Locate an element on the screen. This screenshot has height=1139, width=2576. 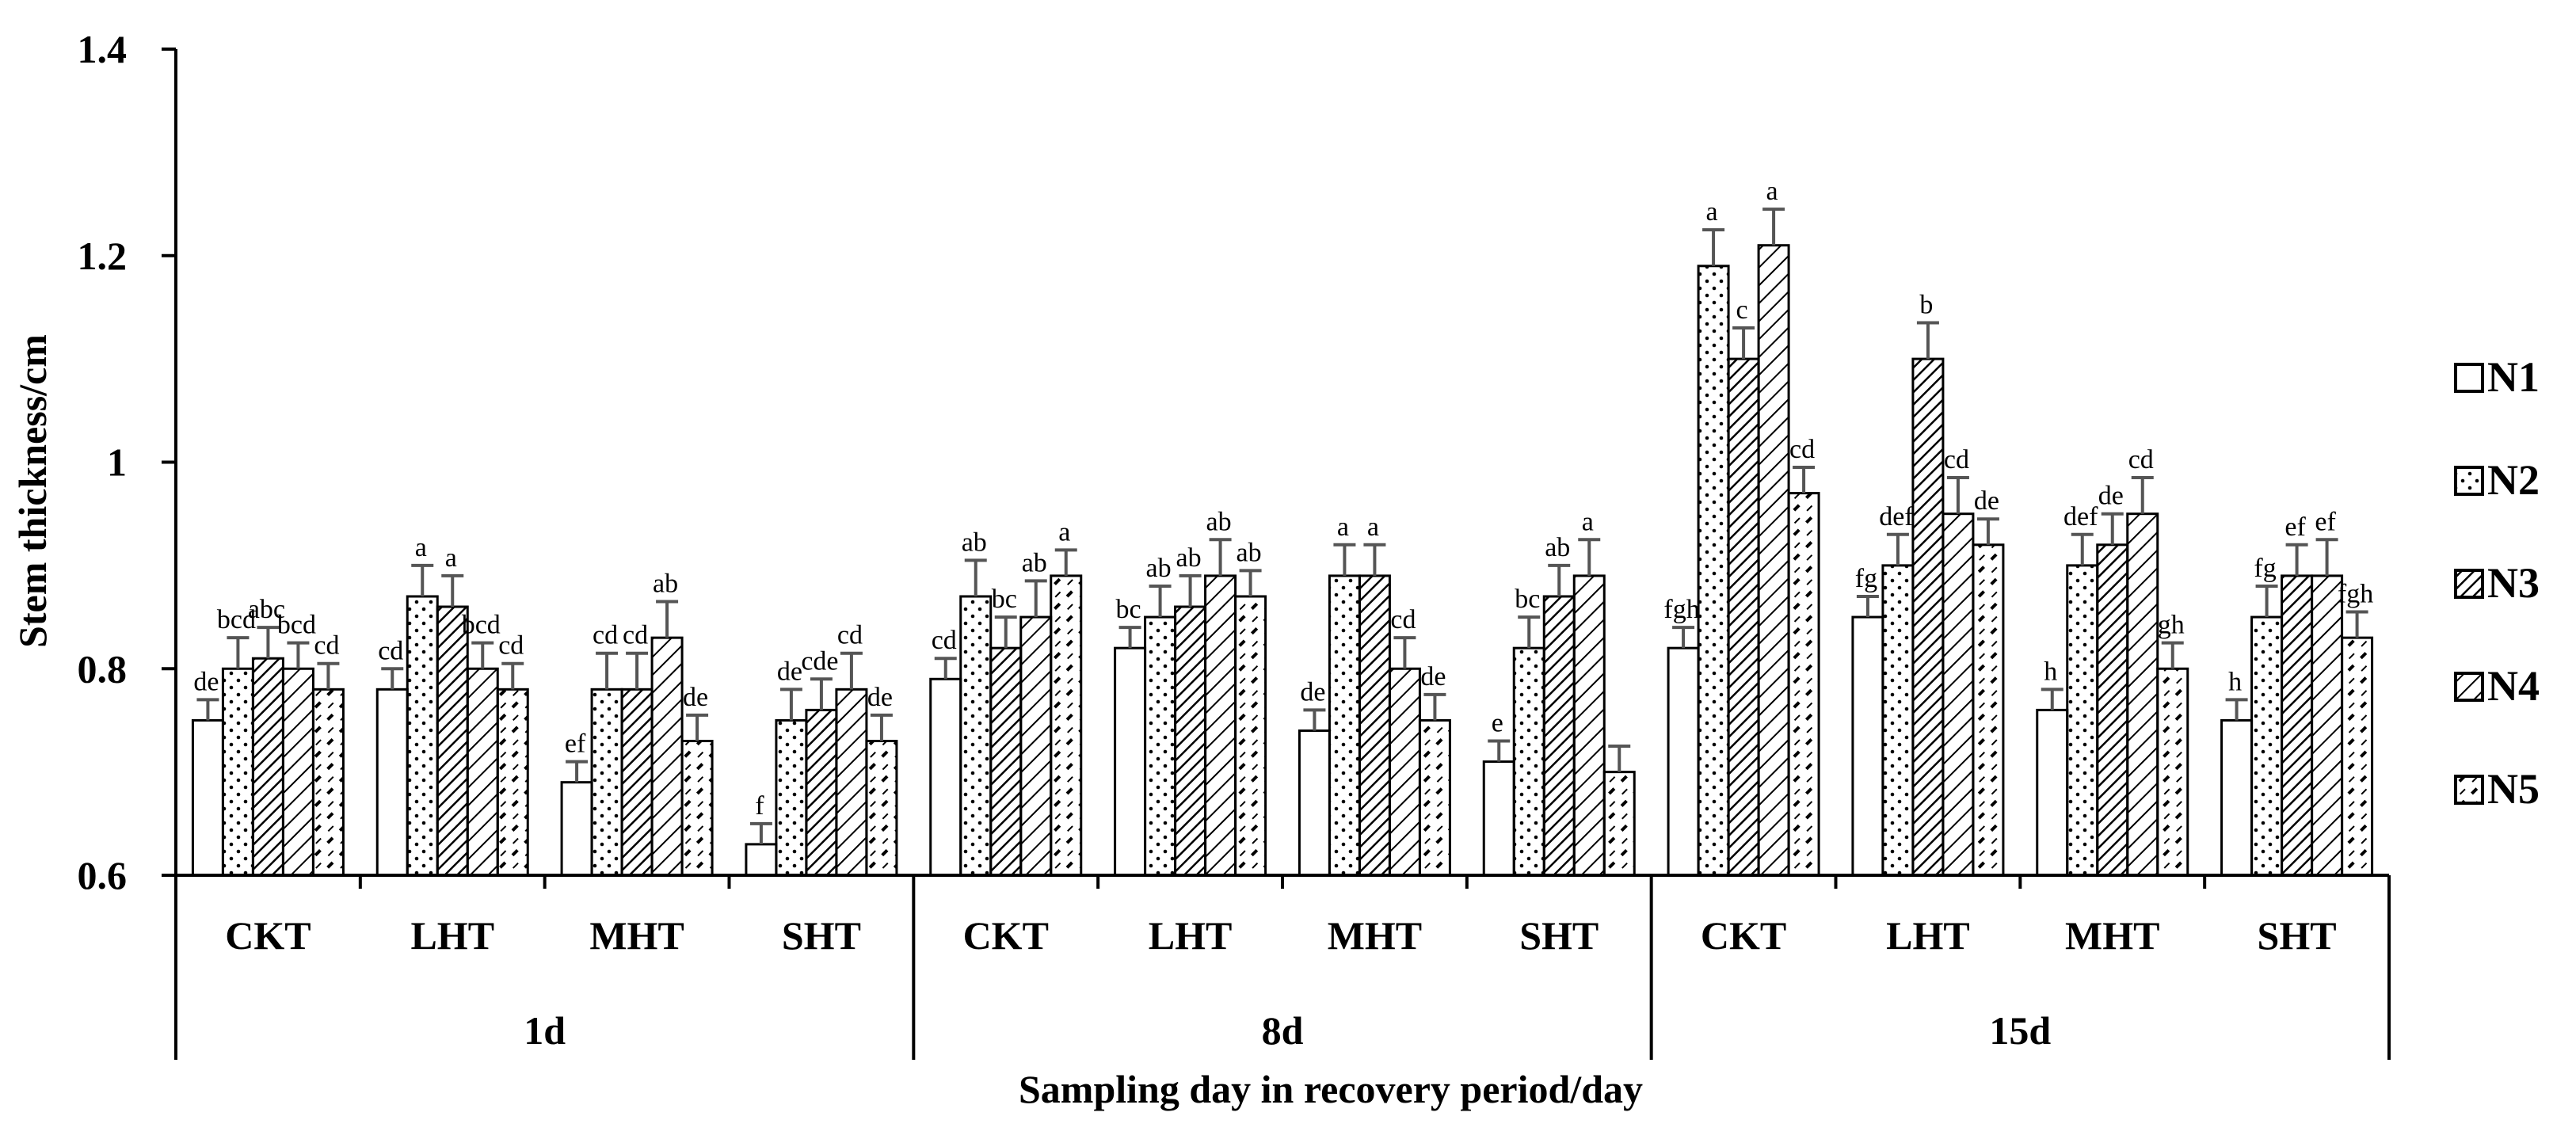
significance-letter: e is located at coordinates (1498, 724).